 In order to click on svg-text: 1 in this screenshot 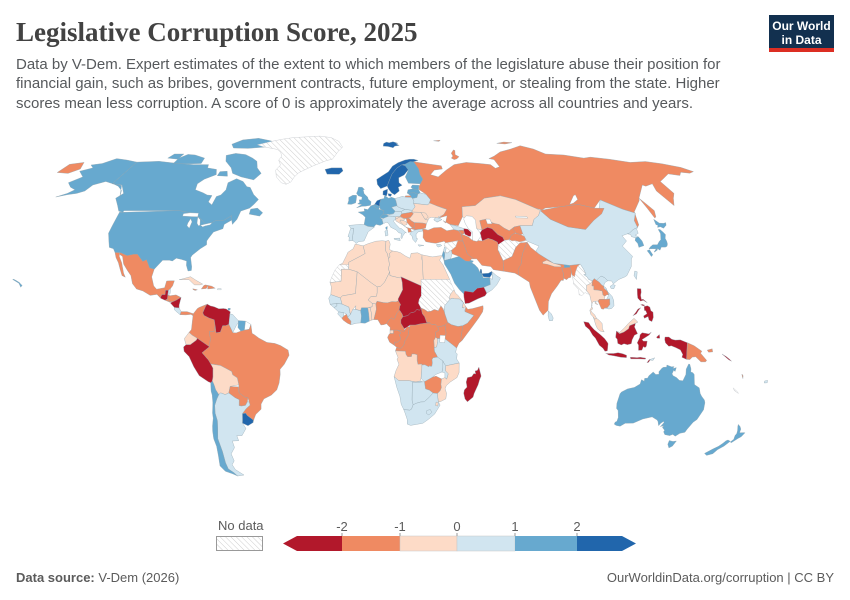, I will do `click(514, 526)`.